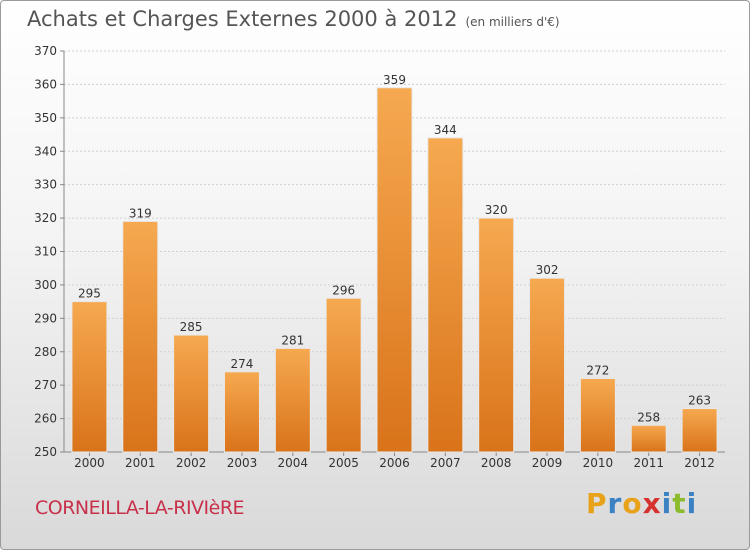  What do you see at coordinates (597, 503) in the screenshot?
I see `logo-letter: P` at bounding box center [597, 503].